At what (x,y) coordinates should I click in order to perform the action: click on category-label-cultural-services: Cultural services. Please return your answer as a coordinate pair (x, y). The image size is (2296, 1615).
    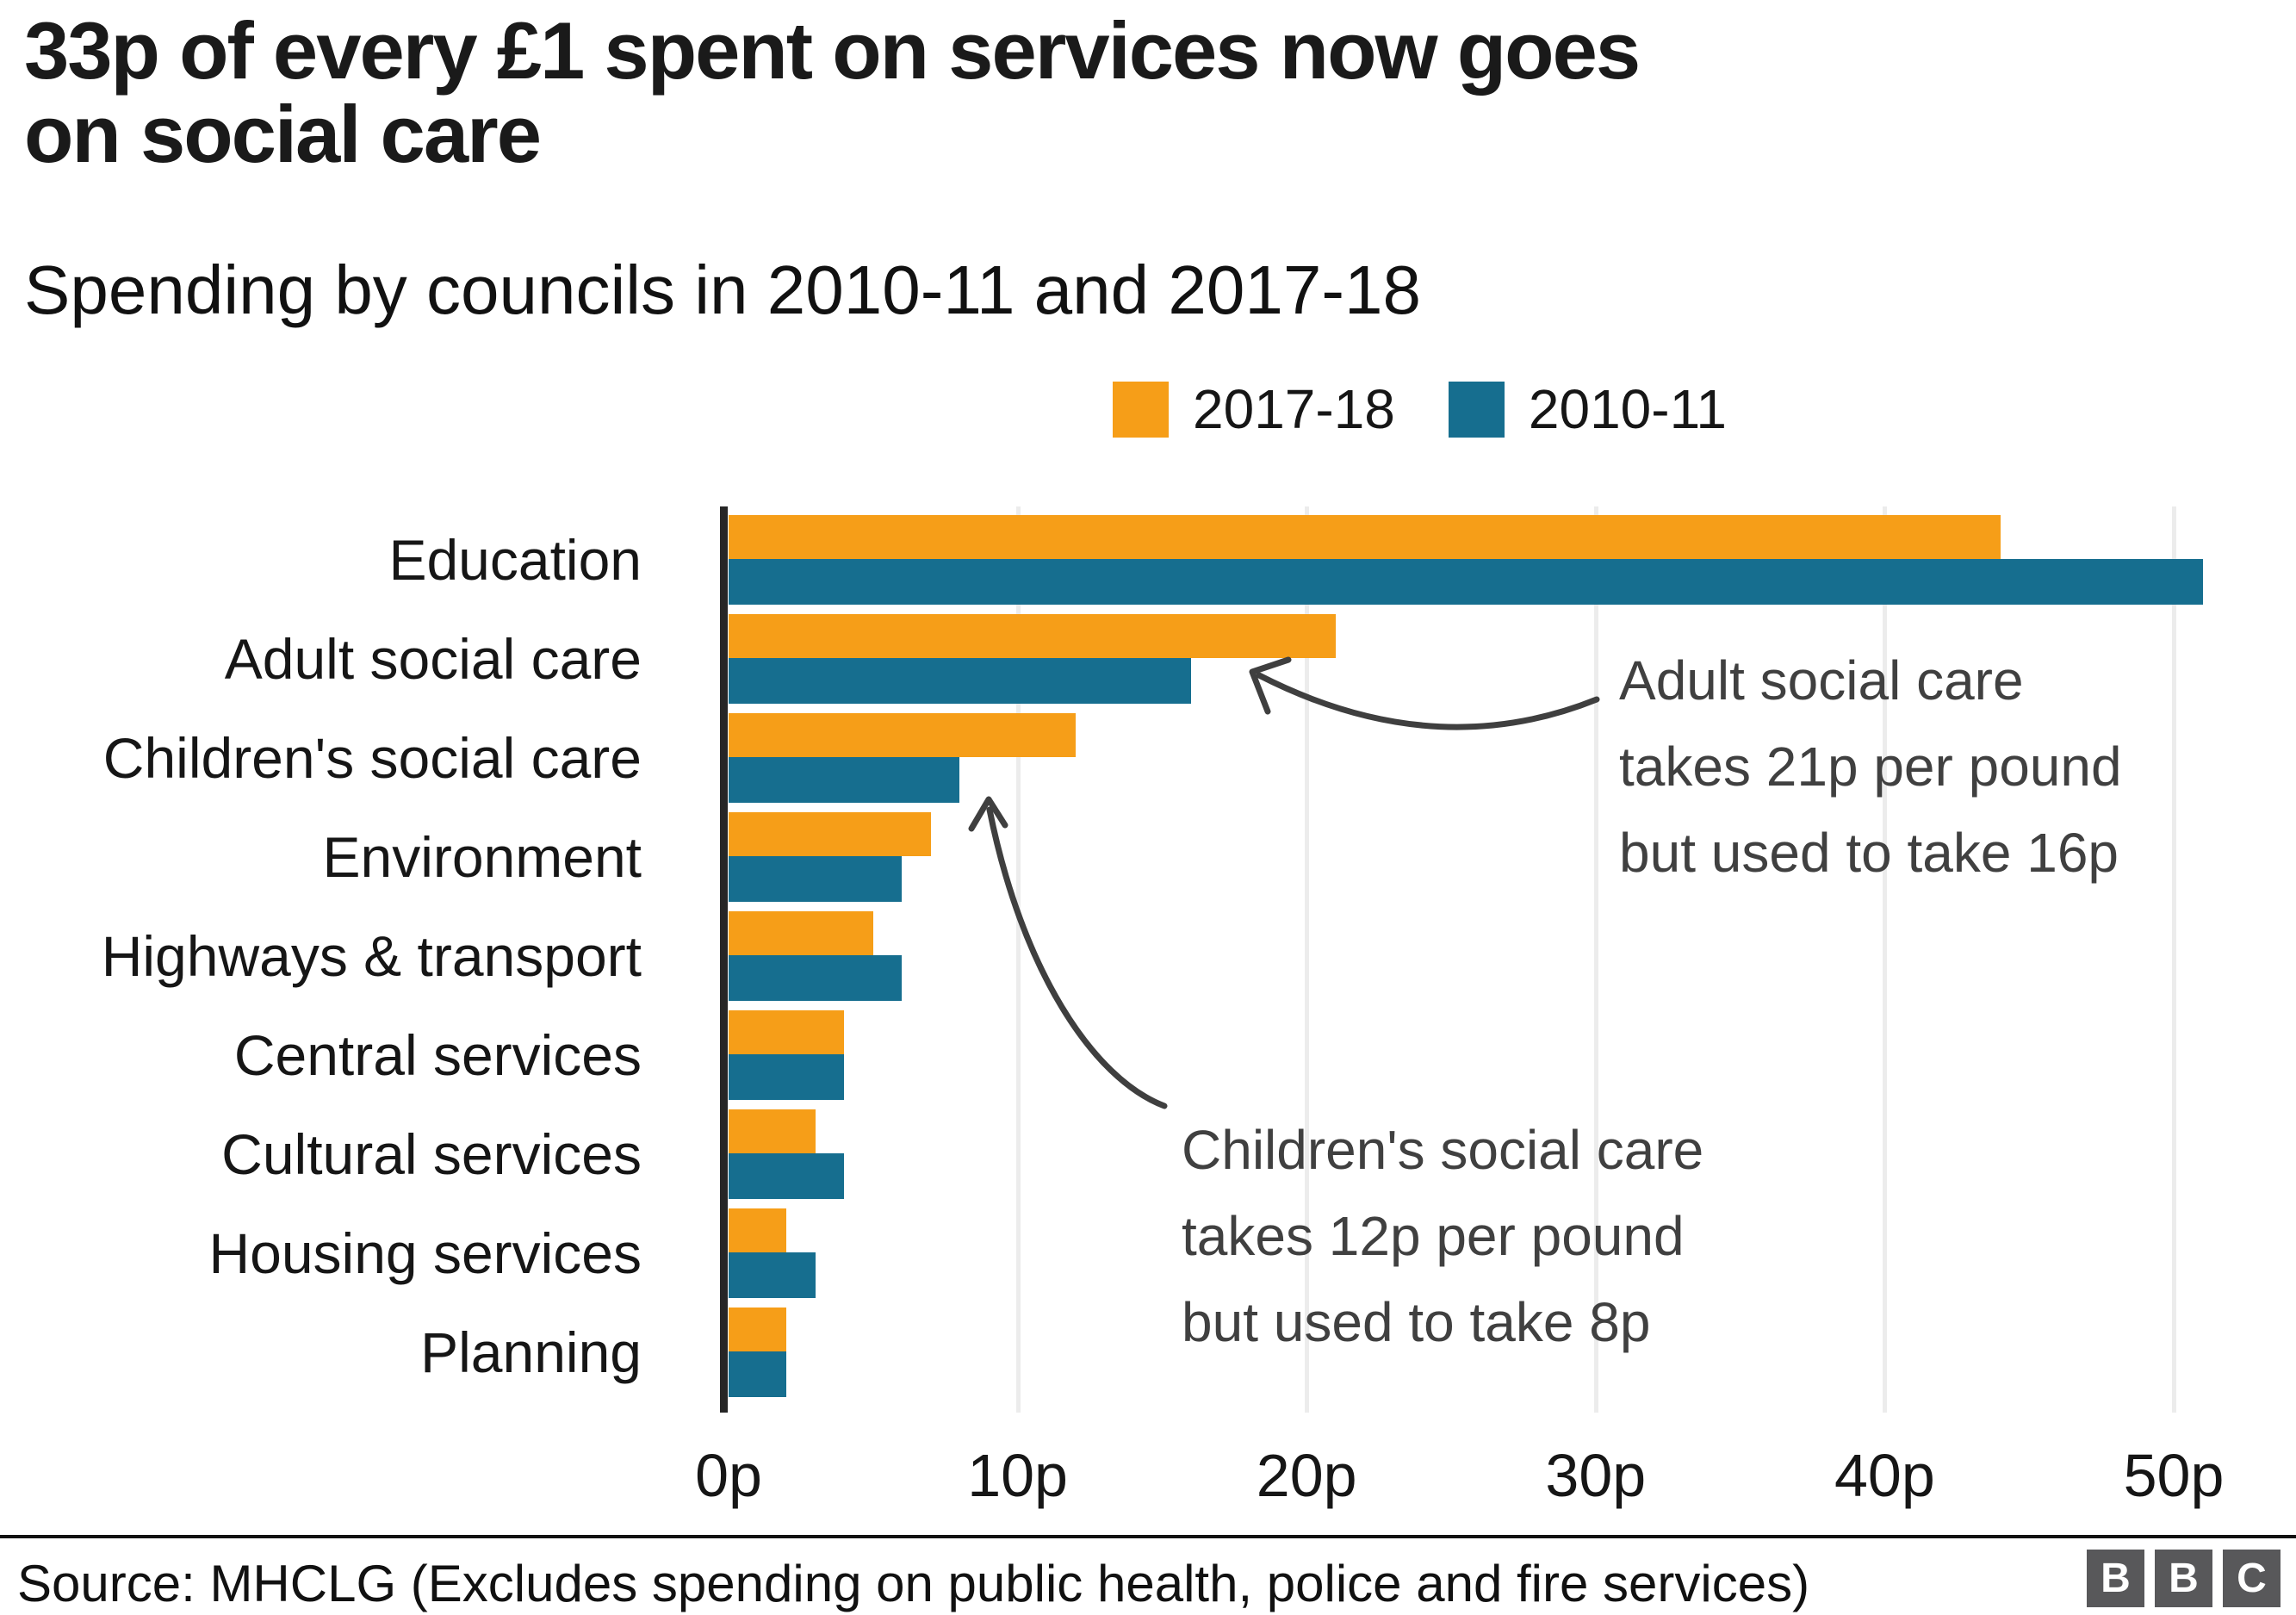
    Looking at the image, I should click on (431, 1154).